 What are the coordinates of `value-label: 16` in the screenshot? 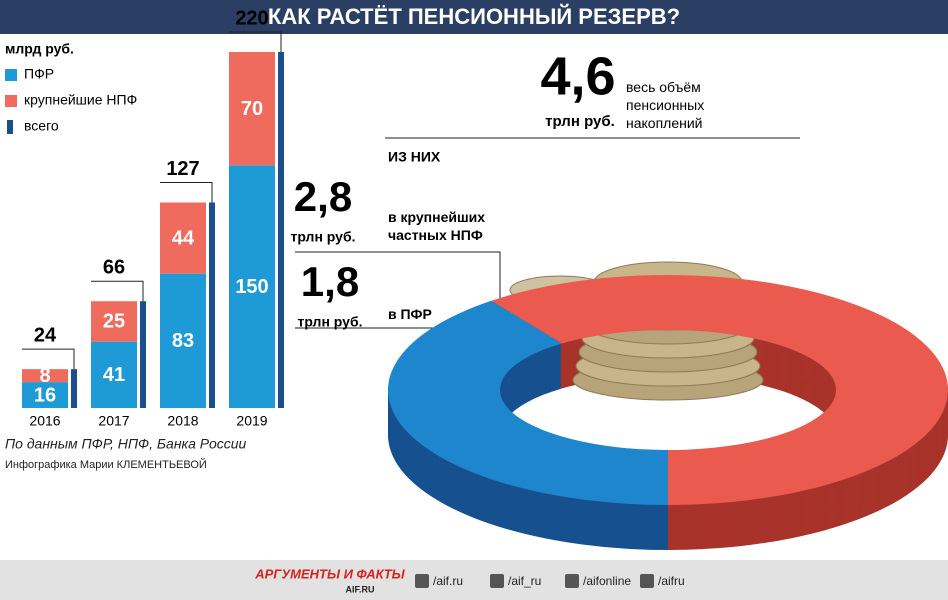 It's located at (45, 395).